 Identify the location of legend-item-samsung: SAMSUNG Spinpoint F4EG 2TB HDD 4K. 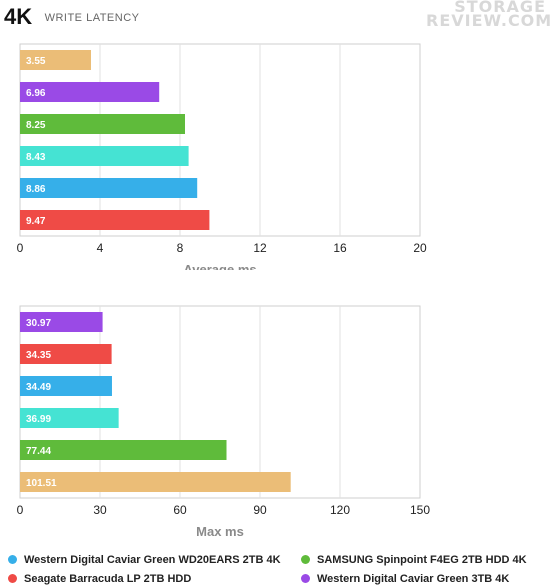
(414, 560).